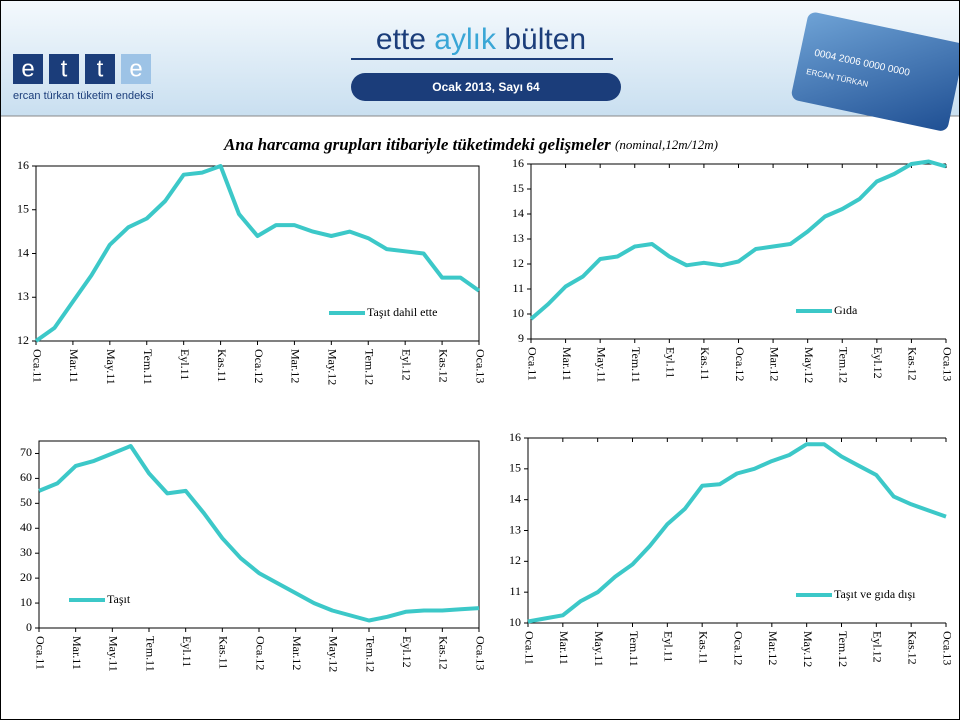 This screenshot has width=960, height=724. Describe the element at coordinates (119, 599) in the screenshot. I see `legend-label: Taşıt` at that location.